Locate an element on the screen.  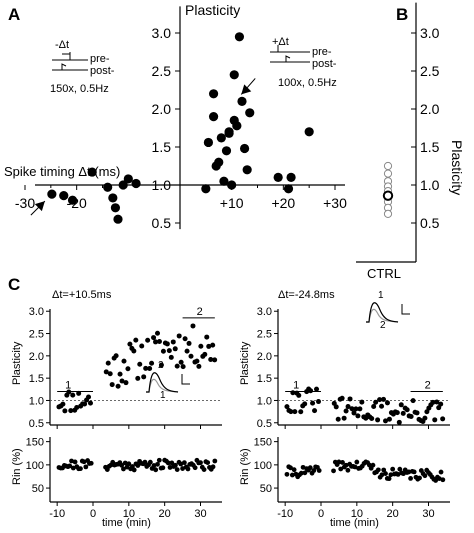
cr-plast-trace-label-a: 1 is located at coordinates (381, 295).